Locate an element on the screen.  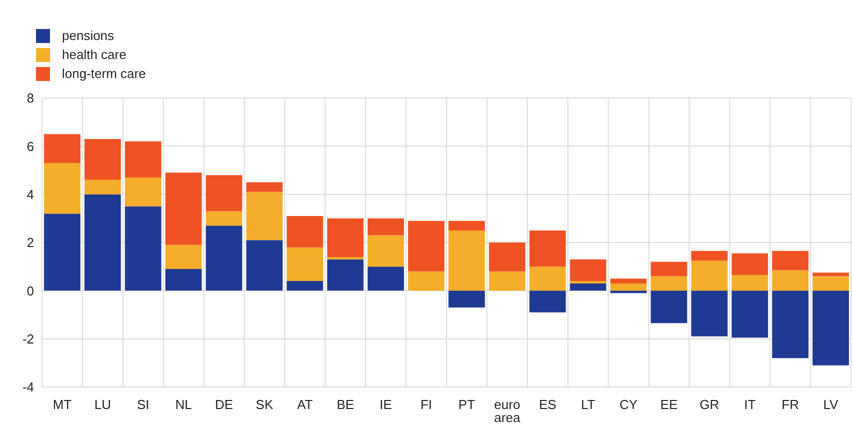
y-tick-label: -4 is located at coordinates (28, 387).